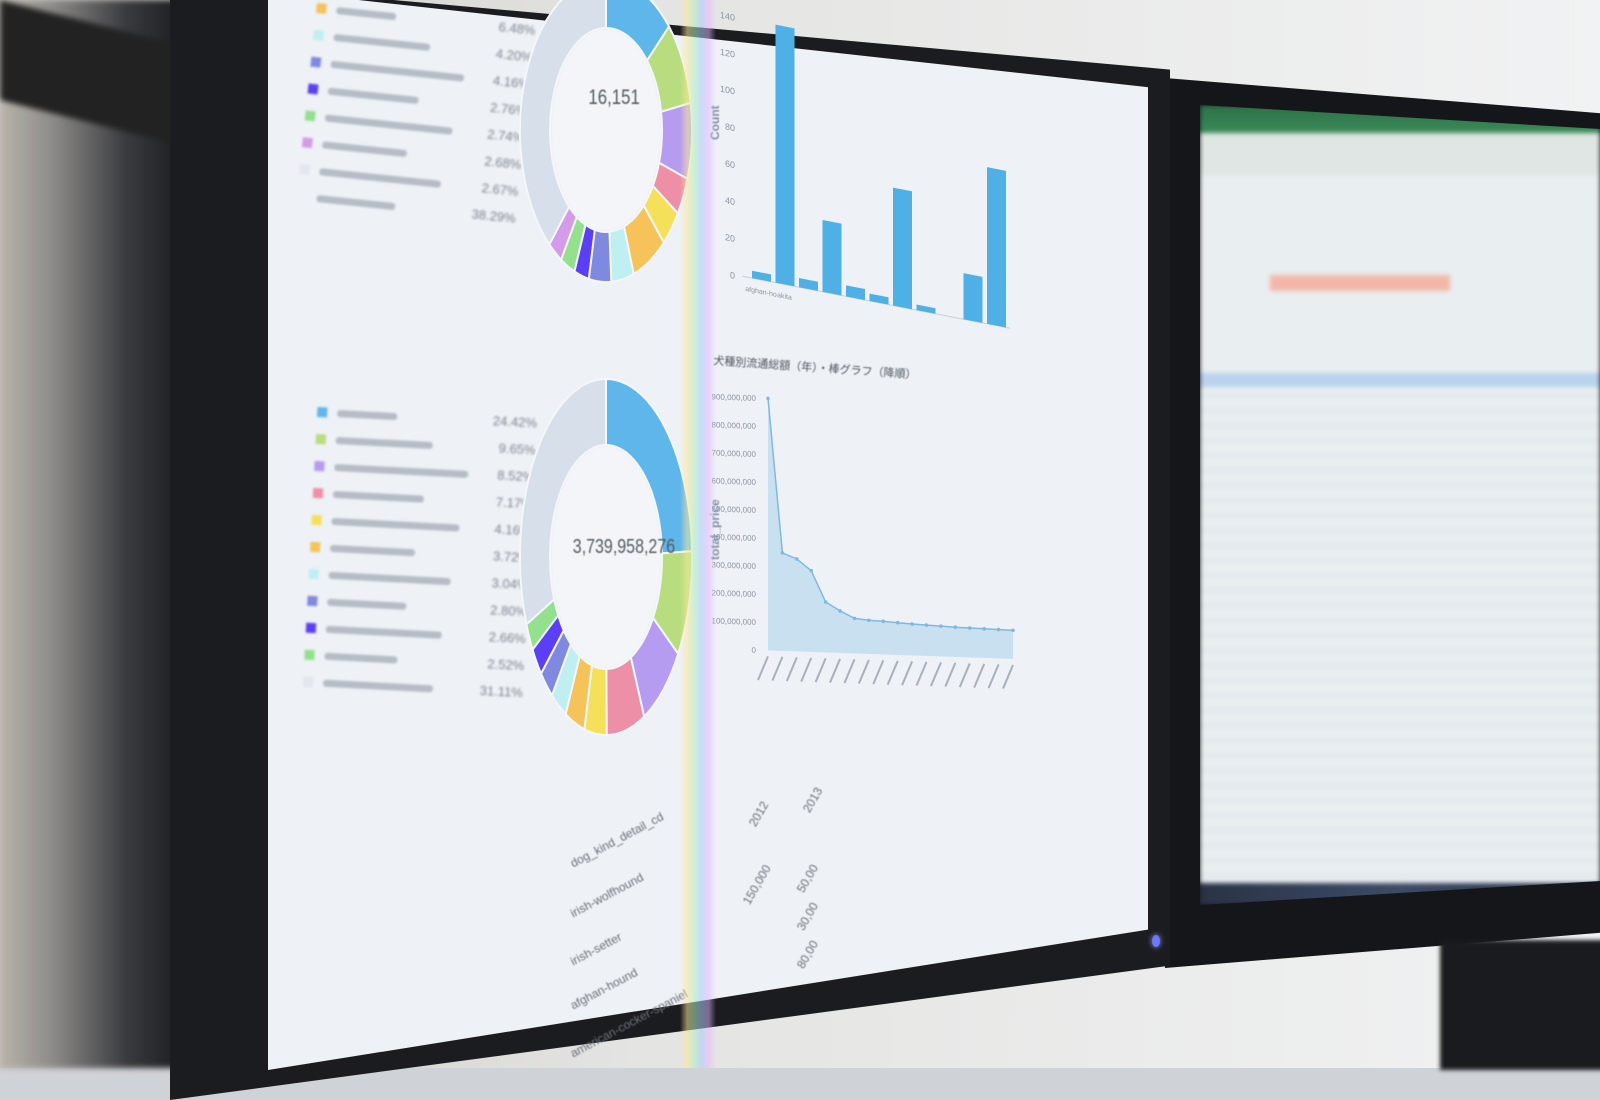 This screenshot has width=1600, height=1100. What do you see at coordinates (734, 537) in the screenshot?
I see `y-tick-label: 400,000,000` at bounding box center [734, 537].